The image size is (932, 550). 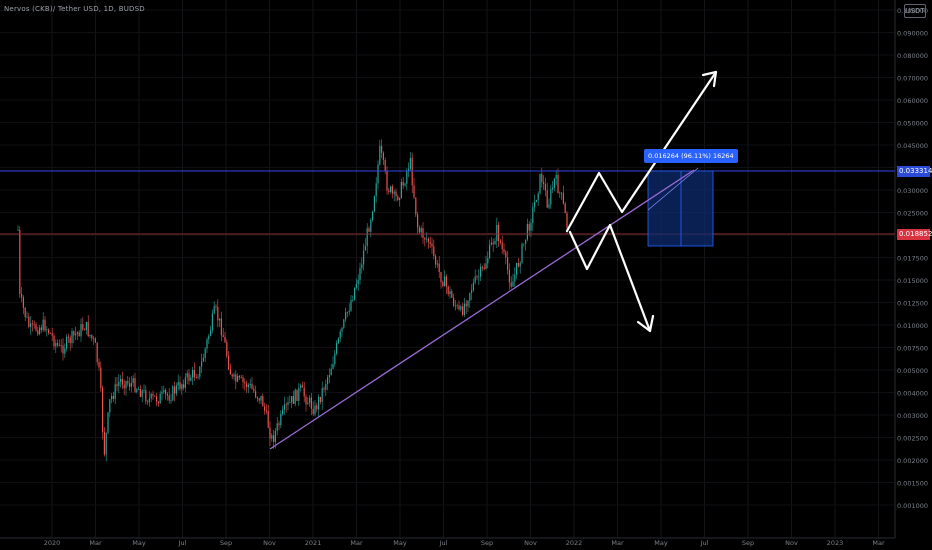 I want to click on bullish-projection-arrow, so click(x=641, y=151).